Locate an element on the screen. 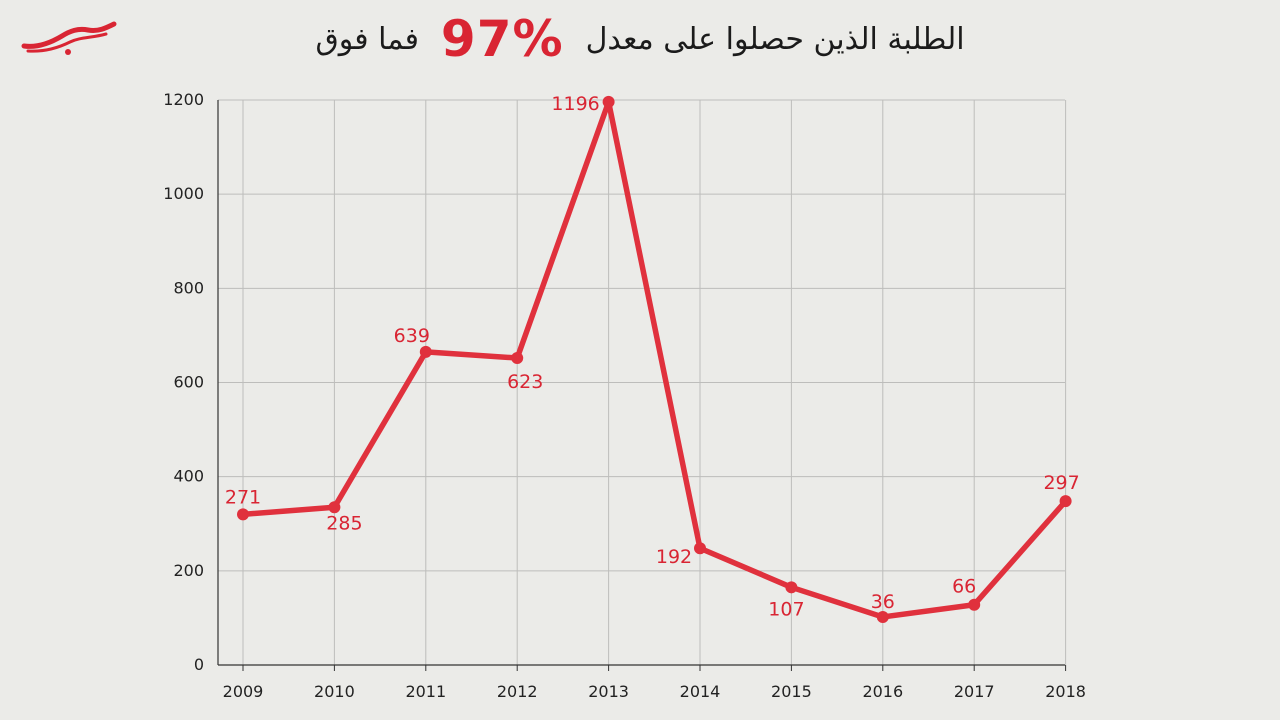 This screenshot has width=1280, height=720. y-tick-label: 600 is located at coordinates (188, 382).